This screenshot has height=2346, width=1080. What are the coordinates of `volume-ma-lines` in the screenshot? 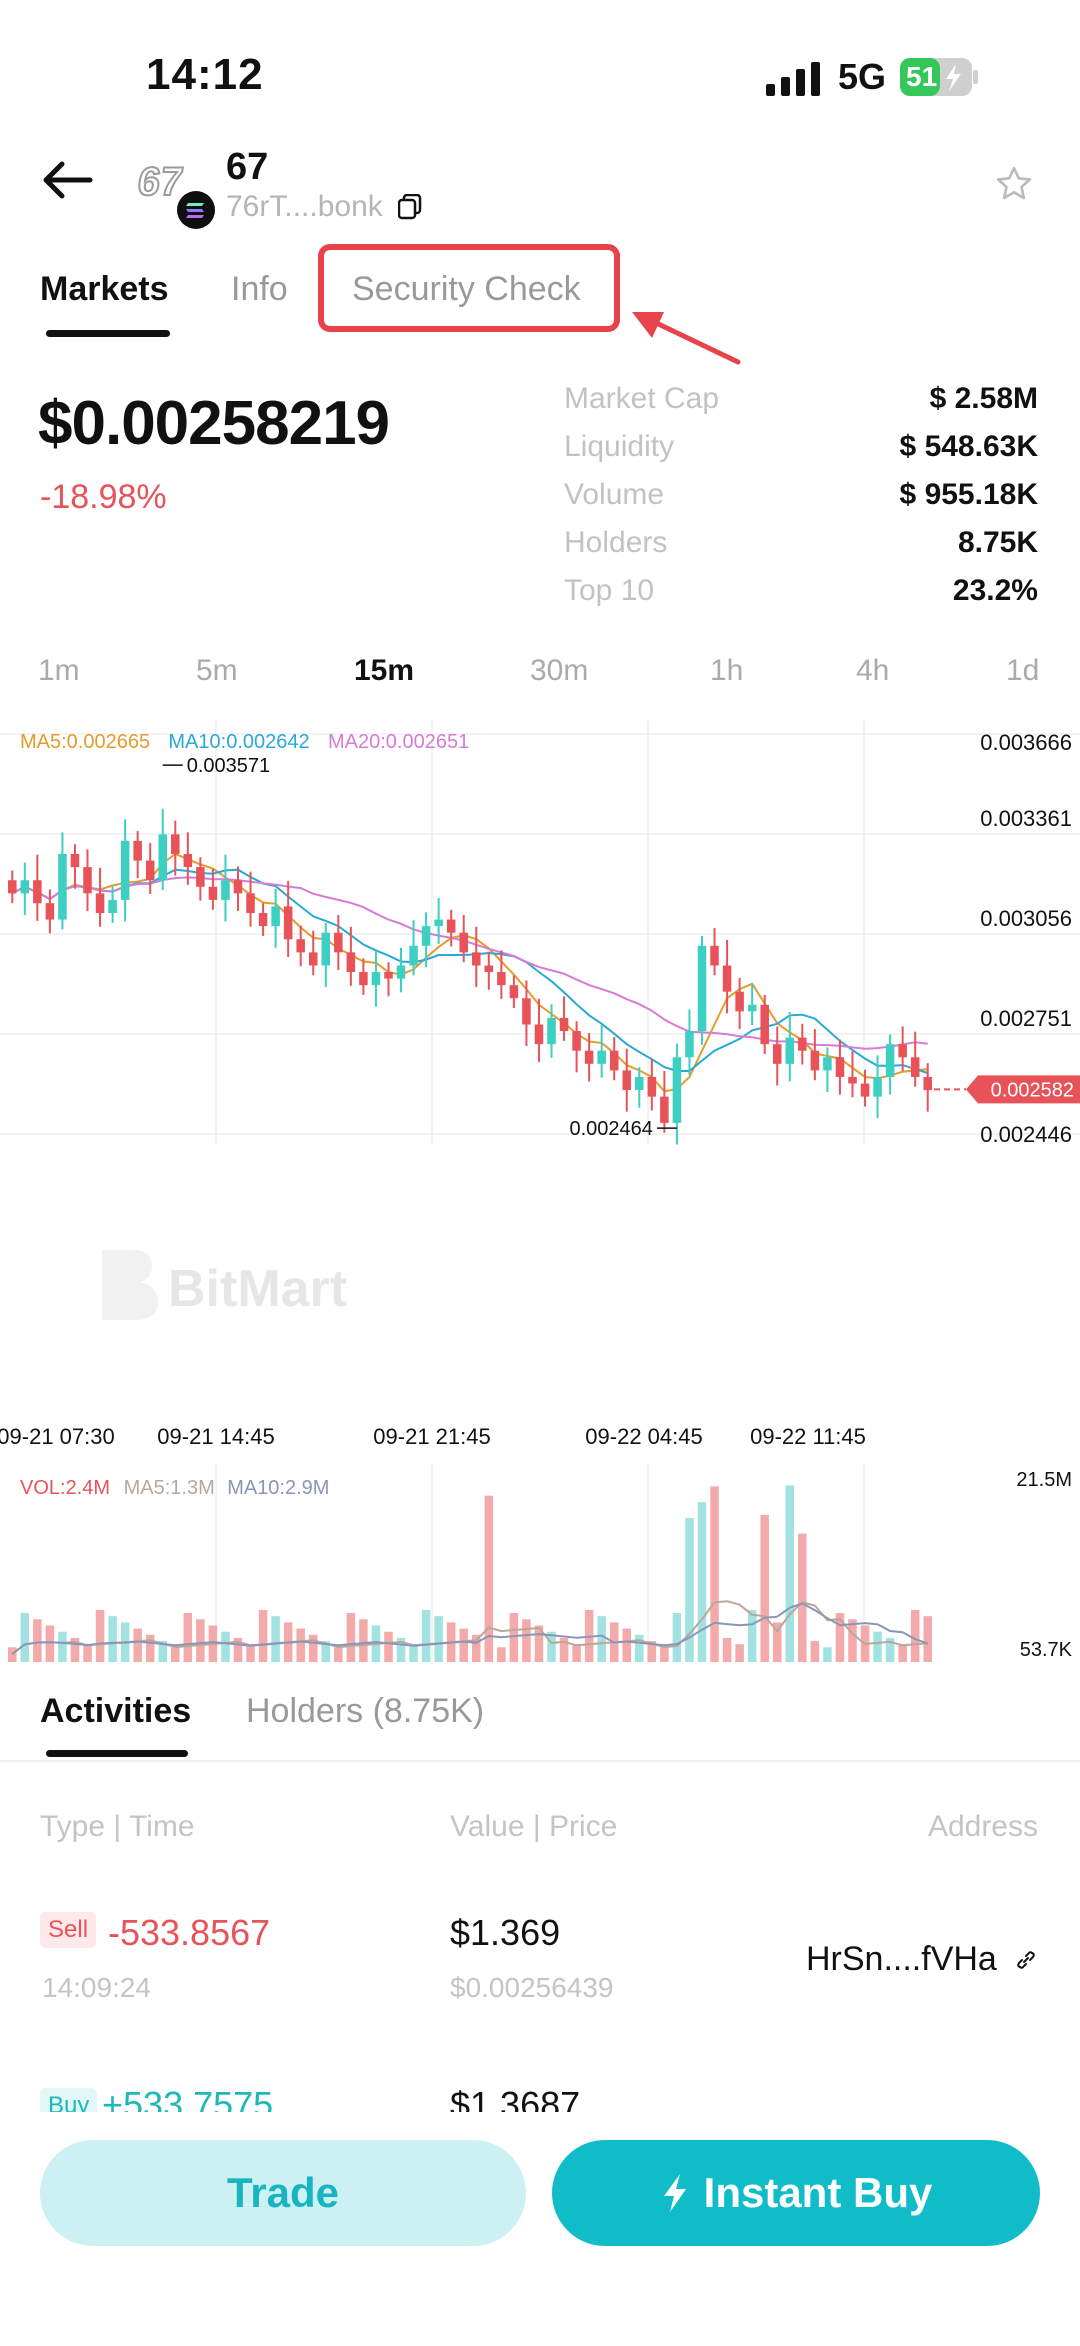 It's located at (470, 1627).